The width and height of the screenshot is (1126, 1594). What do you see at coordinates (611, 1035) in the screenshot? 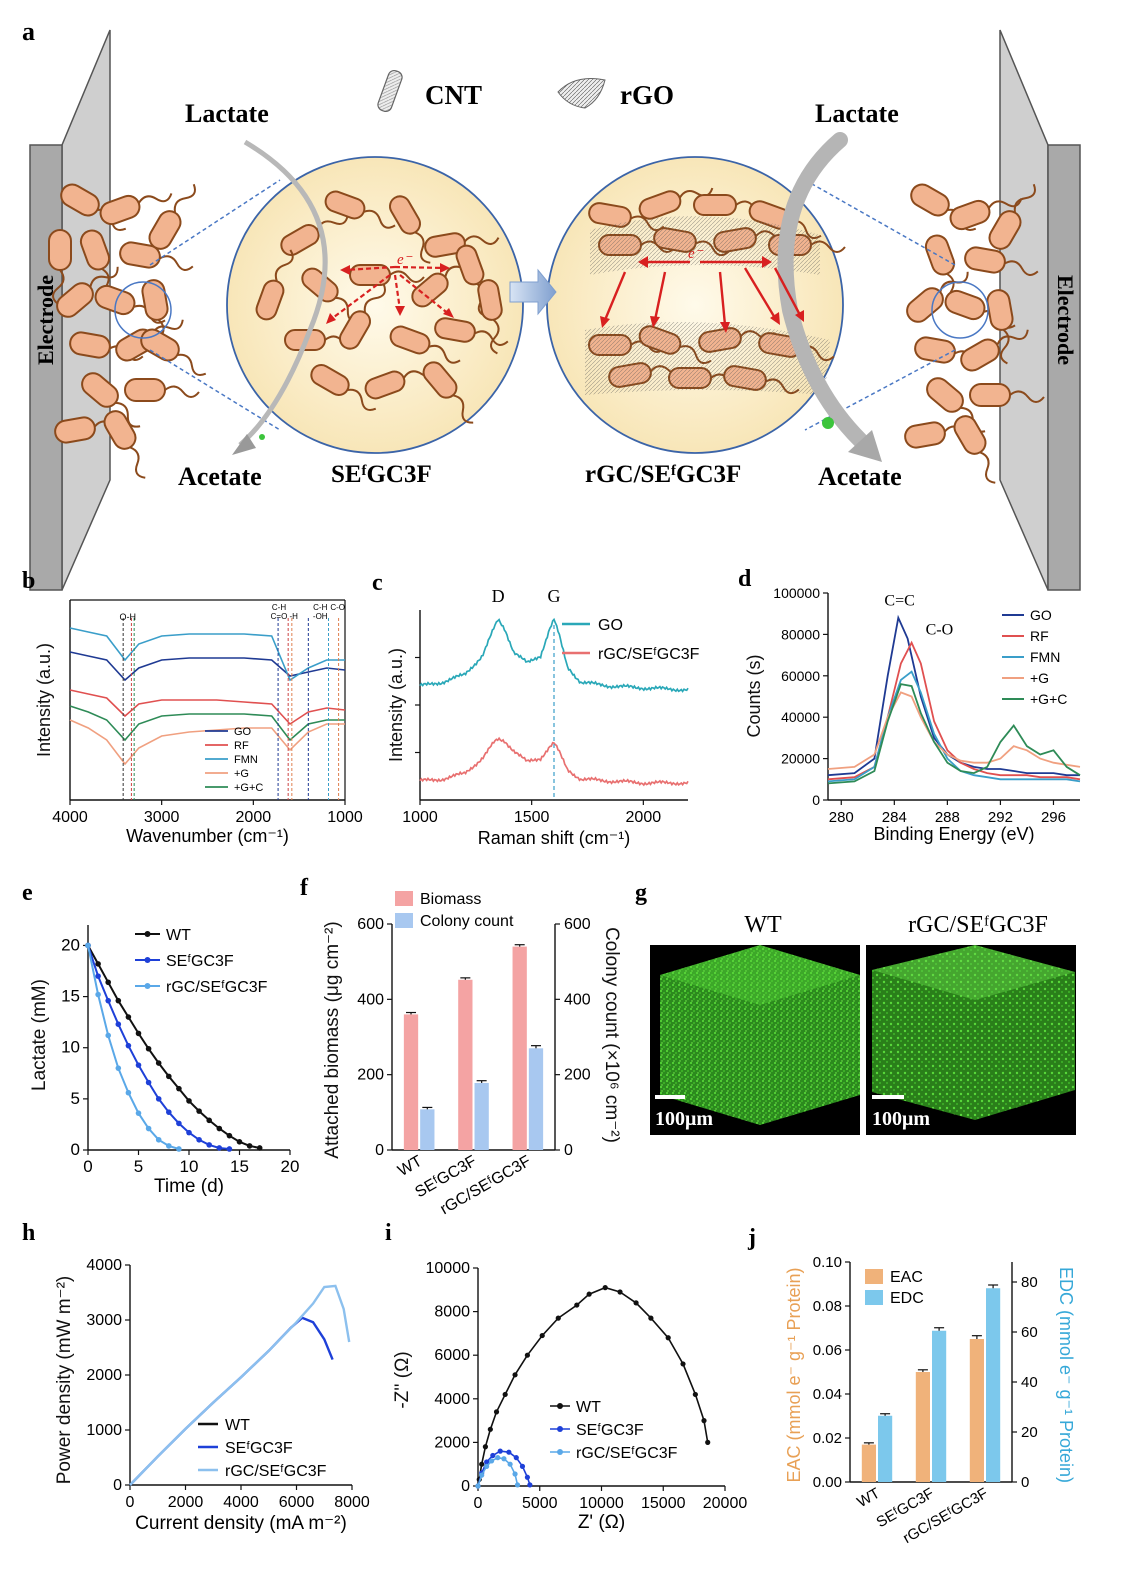
I see `y-axis-label: Colony count (×10⁶ cm⁻²)` at bounding box center [611, 1035].